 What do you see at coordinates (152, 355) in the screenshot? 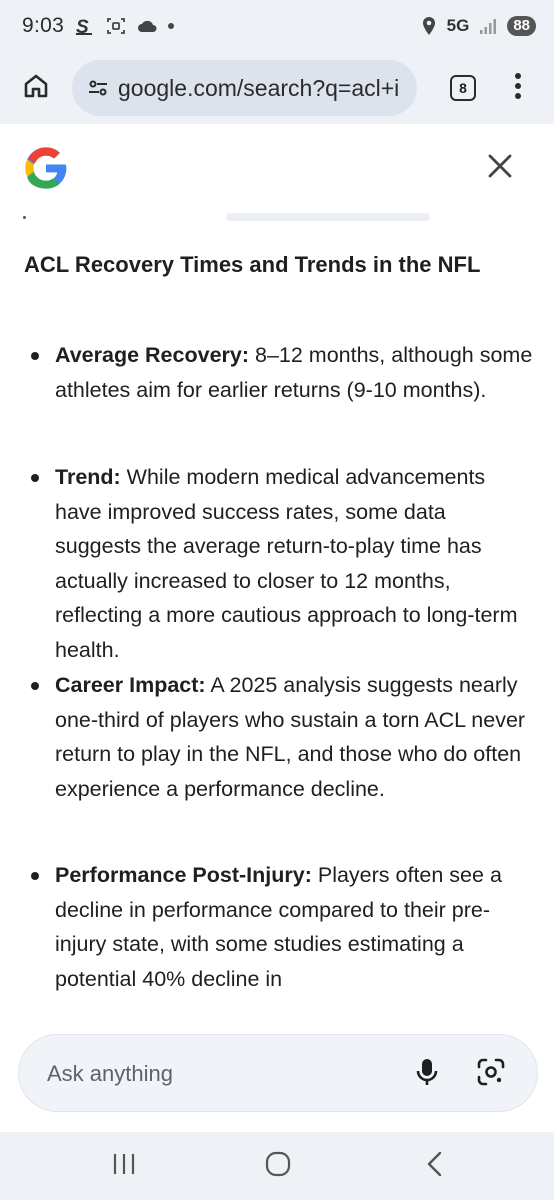
I see `list-item-term: Average Recovery:` at bounding box center [152, 355].